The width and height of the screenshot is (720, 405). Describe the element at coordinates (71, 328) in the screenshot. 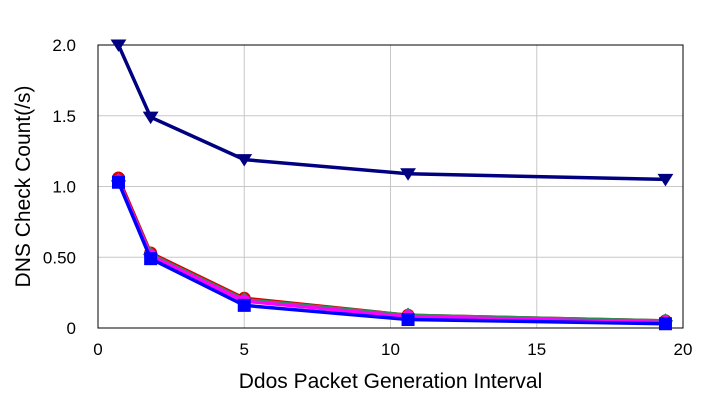

I see `y-tick-label: 0` at that location.